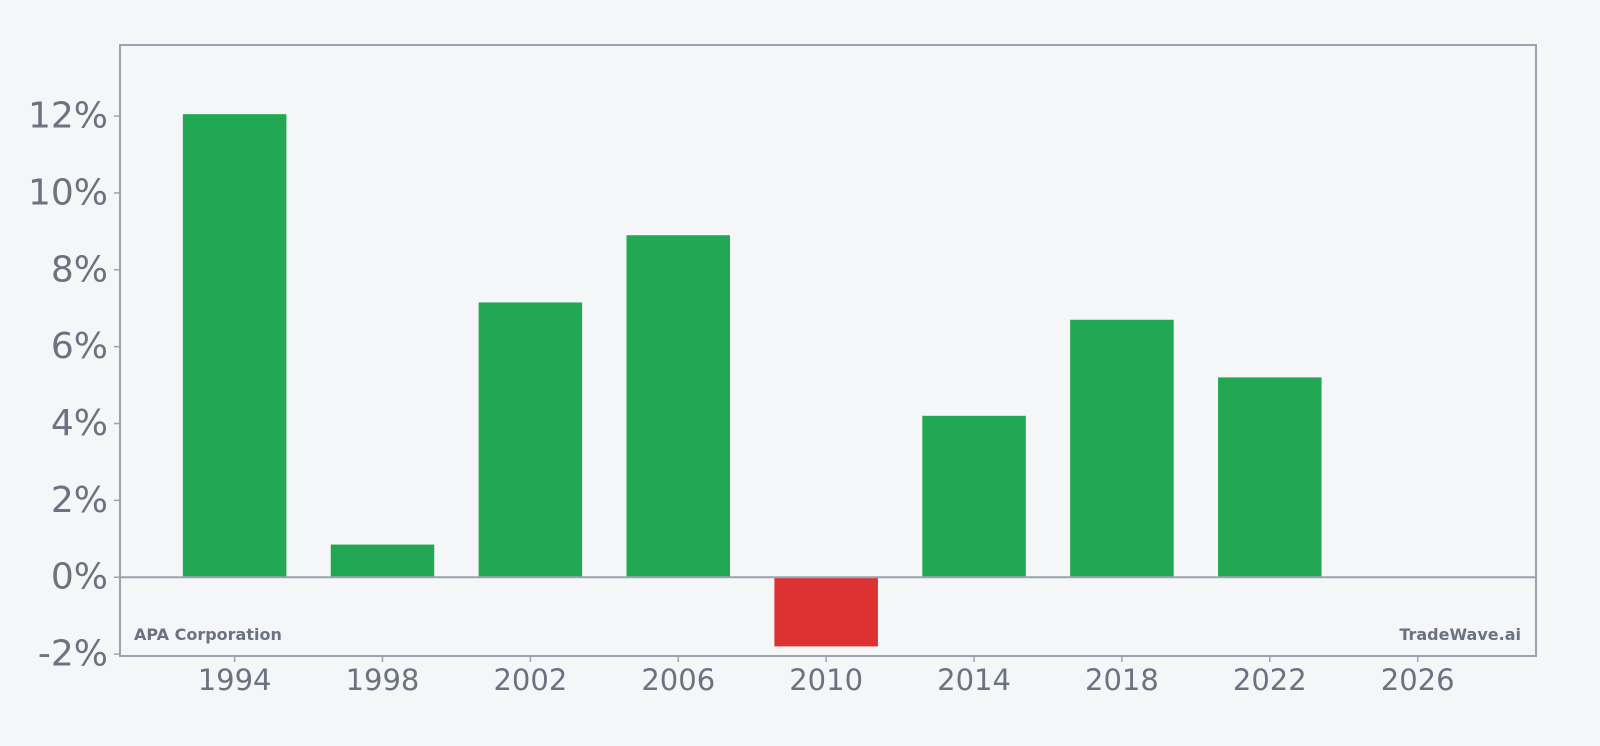 The width and height of the screenshot is (1600, 746). I want to click on x-tick-label: 2002, so click(530, 680).